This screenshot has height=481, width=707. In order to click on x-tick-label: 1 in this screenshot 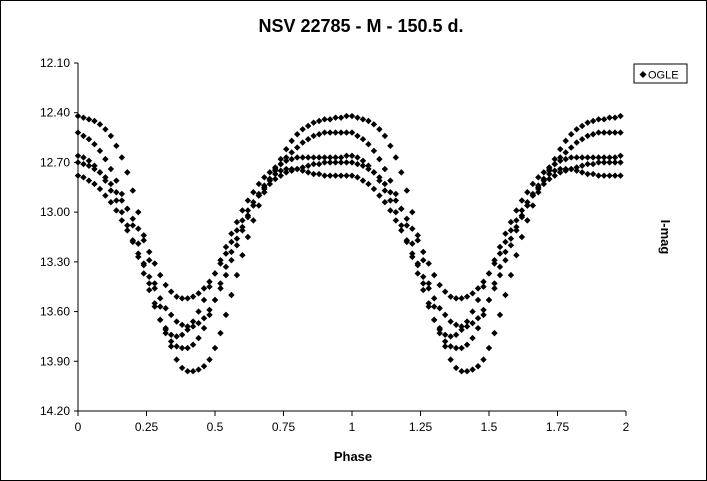, I will do `click(352, 427)`.